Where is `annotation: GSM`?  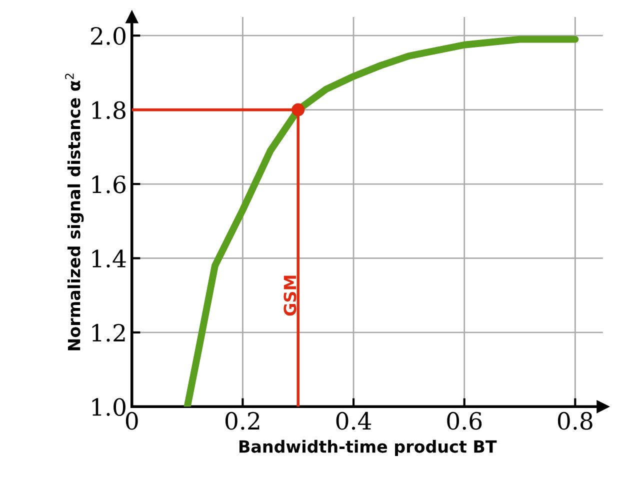 annotation: GSM is located at coordinates (290, 296).